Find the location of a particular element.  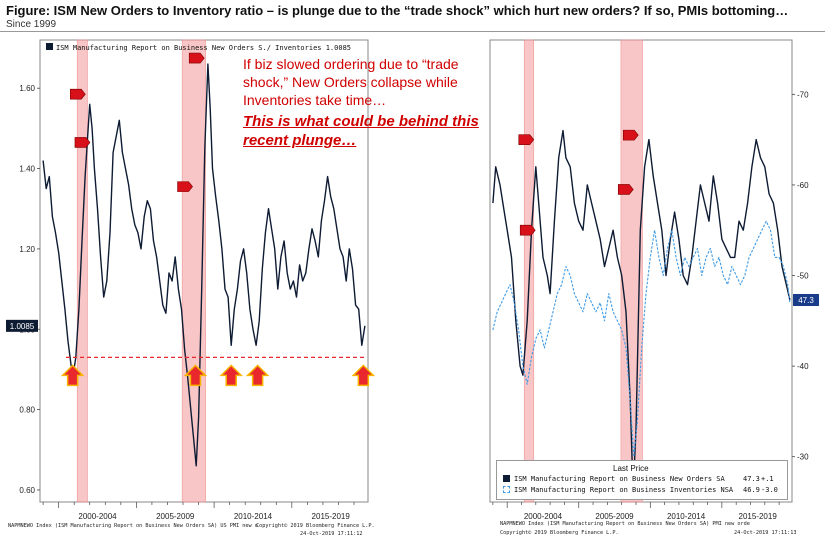

figure-subtitle: Since 1999 is located at coordinates (31, 24).